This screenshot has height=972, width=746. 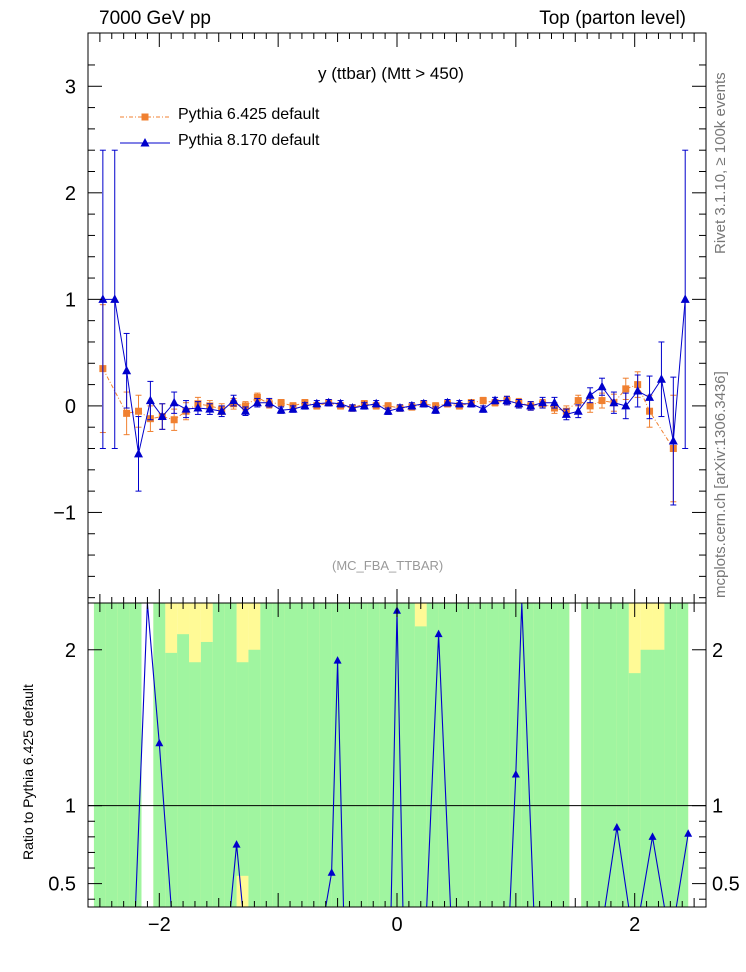 What do you see at coordinates (720, 163) in the screenshot?
I see `rivet-version-label: Rivet 3.1.10, ≥ 100k events` at bounding box center [720, 163].